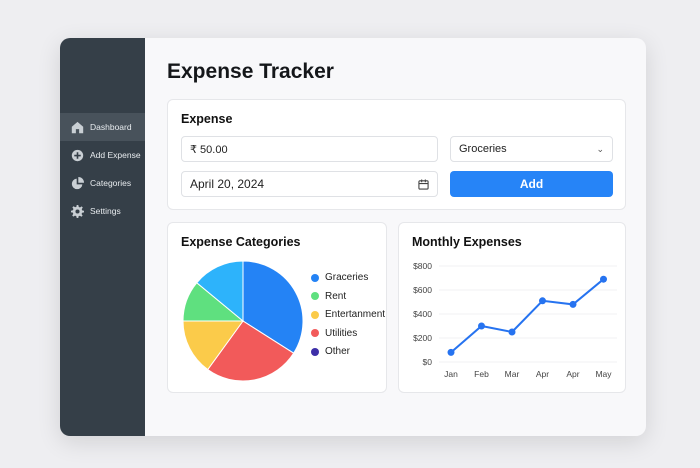 This screenshot has height=468, width=700. I want to click on sidebar-item-add-expense: Add Expense, so click(102, 155).